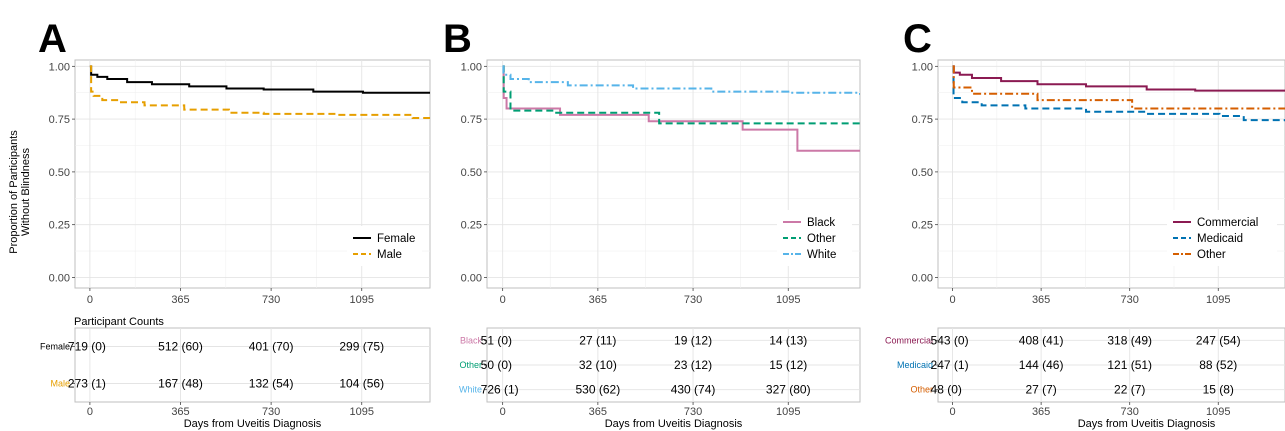 The height and width of the screenshot is (431, 1285). What do you see at coordinates (87, 347) in the screenshot?
I see `risk-cell: 719 (0)` at bounding box center [87, 347].